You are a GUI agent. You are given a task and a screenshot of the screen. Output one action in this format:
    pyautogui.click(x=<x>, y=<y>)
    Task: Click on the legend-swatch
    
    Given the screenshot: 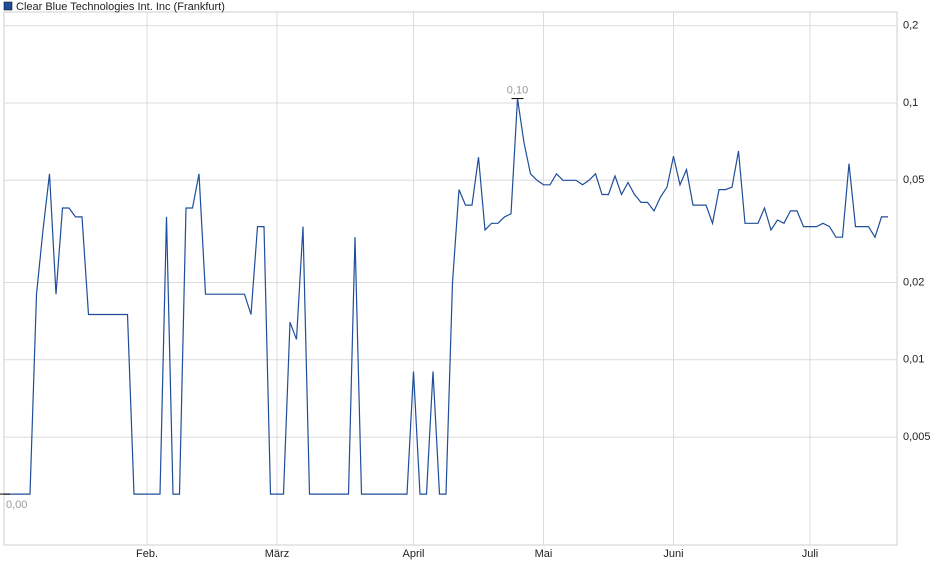 What is the action you would take?
    pyautogui.click(x=8, y=6)
    